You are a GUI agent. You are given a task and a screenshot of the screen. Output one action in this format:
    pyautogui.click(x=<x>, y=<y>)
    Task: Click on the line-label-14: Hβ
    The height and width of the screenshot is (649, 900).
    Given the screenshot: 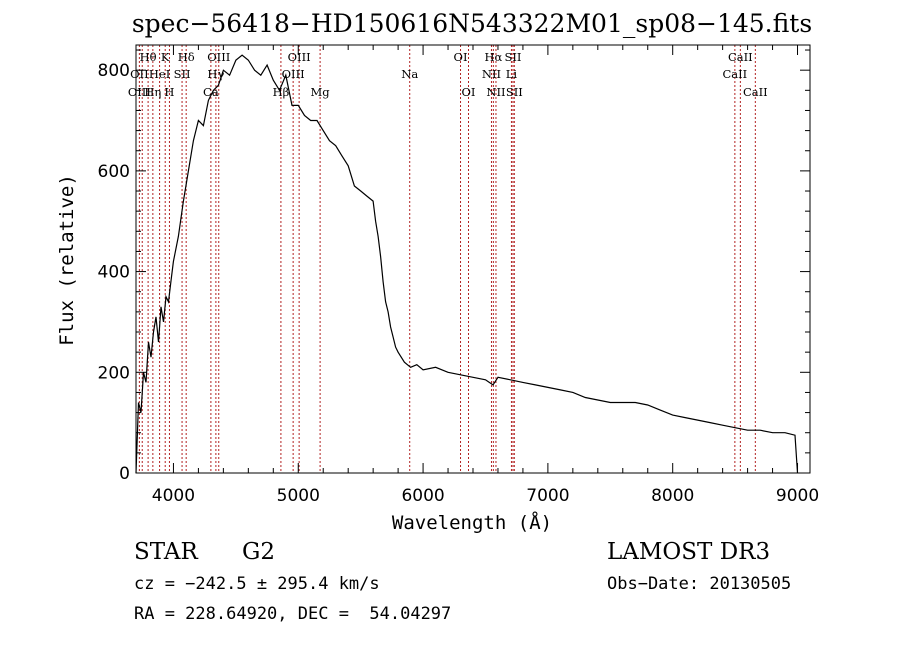 What is the action you would take?
    pyautogui.click(x=281, y=92)
    